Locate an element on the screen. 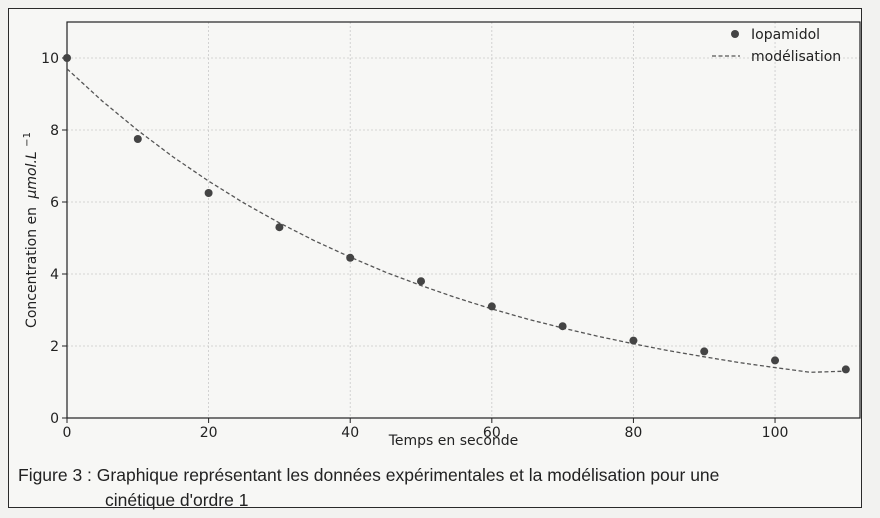 The image size is (880, 518). legend-marker-iopamidol is located at coordinates (735, 34).